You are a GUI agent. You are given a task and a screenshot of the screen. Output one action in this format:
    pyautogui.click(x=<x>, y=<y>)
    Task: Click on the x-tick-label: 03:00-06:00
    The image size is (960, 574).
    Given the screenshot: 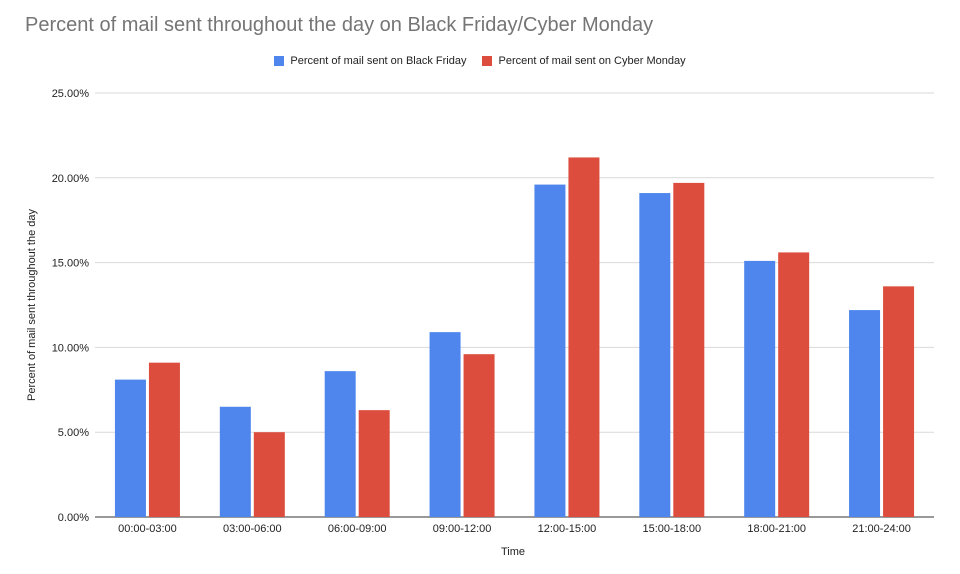 What is the action you would take?
    pyautogui.click(x=252, y=529)
    